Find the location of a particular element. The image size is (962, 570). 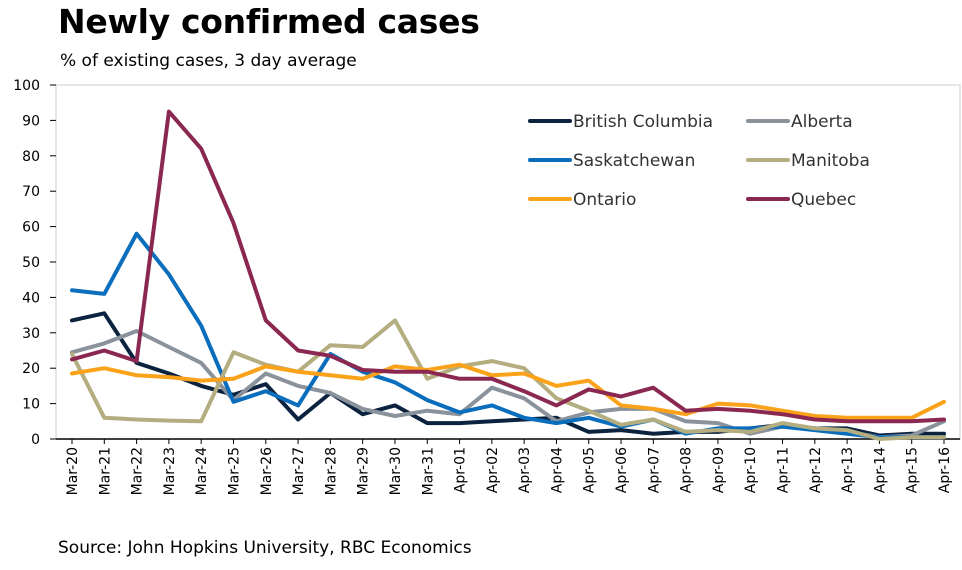

x-tick-label: Apr-07 is located at coordinates (654, 470).